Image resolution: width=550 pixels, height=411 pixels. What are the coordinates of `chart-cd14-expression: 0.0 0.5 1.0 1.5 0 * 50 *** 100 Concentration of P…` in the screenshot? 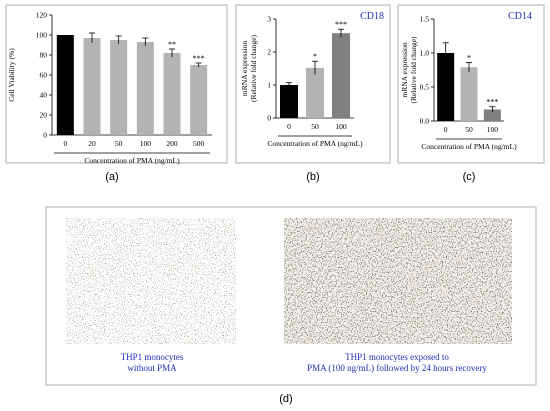 It's located at (466, 81).